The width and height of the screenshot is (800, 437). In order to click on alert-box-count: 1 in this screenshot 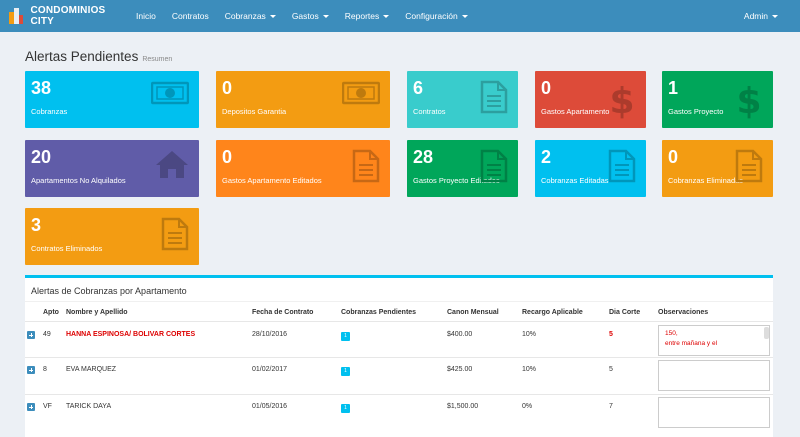, I will do `click(673, 88)`.